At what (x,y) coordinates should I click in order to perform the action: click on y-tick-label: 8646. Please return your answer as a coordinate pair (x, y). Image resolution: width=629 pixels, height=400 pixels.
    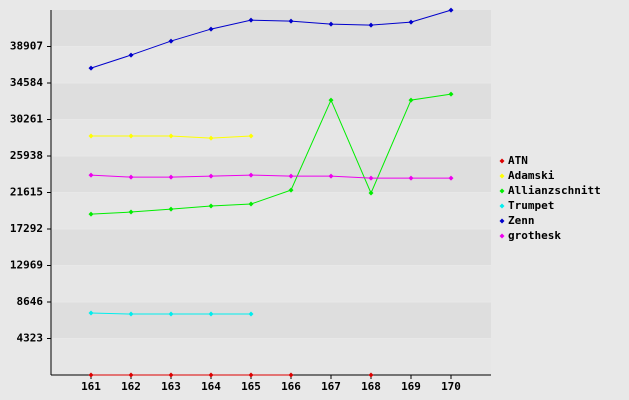
    Looking at the image, I should click on (30, 301).